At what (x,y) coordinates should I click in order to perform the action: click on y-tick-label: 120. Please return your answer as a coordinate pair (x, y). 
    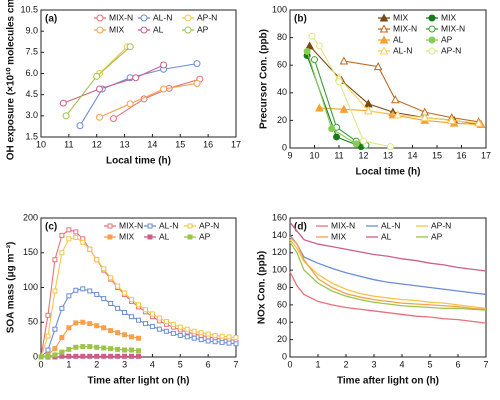
    Looking at the image, I should click on (279, 252).